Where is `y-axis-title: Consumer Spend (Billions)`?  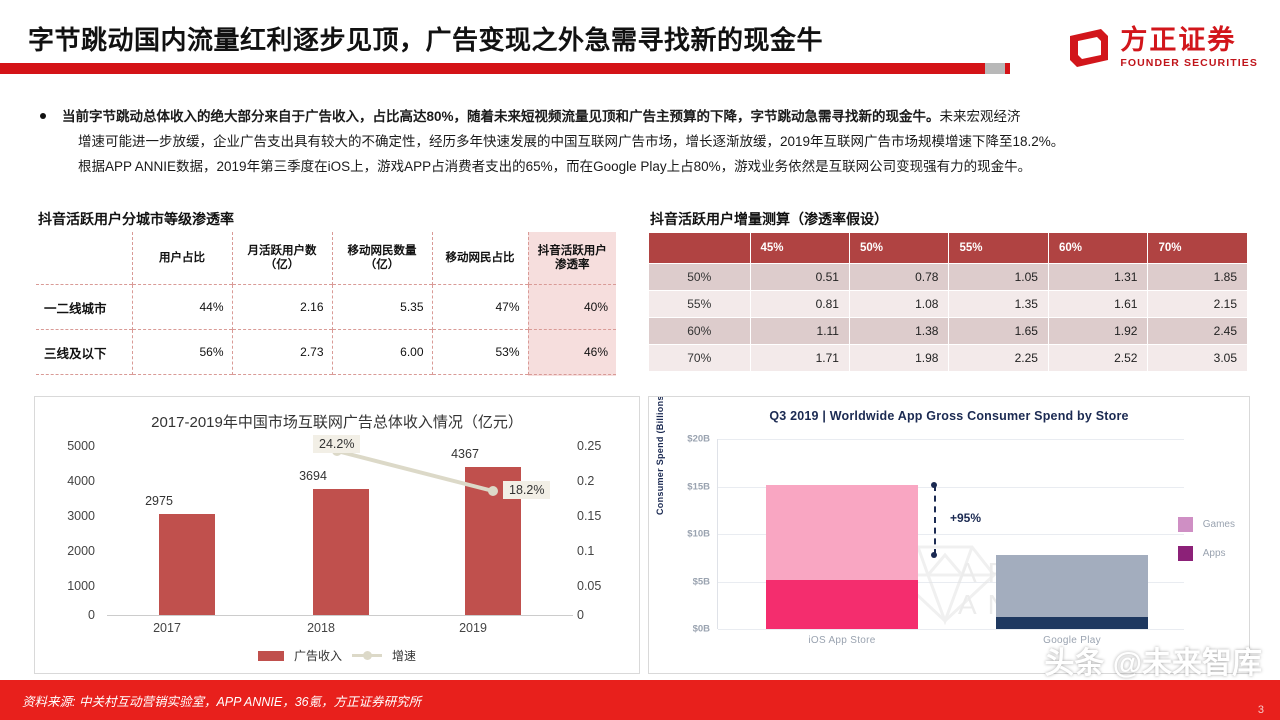
y-axis-title: Consumer Spend (Billions) is located at coordinates (660, 455).